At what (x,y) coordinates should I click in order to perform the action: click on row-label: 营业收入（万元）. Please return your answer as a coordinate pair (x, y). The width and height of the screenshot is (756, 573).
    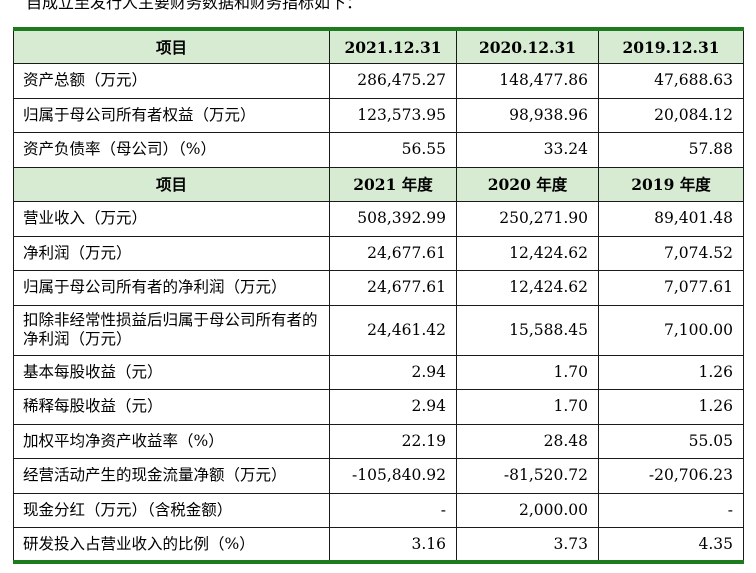
    Looking at the image, I should click on (171, 219).